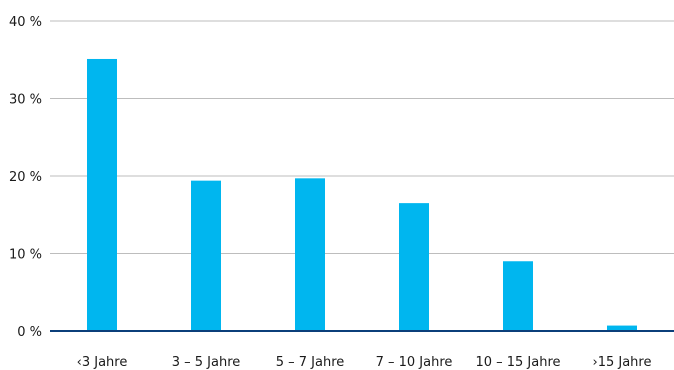 This screenshot has width=674, height=370. What do you see at coordinates (517, 362) in the screenshot?
I see `x-category-label: 10 – 15 Jahre` at bounding box center [517, 362].